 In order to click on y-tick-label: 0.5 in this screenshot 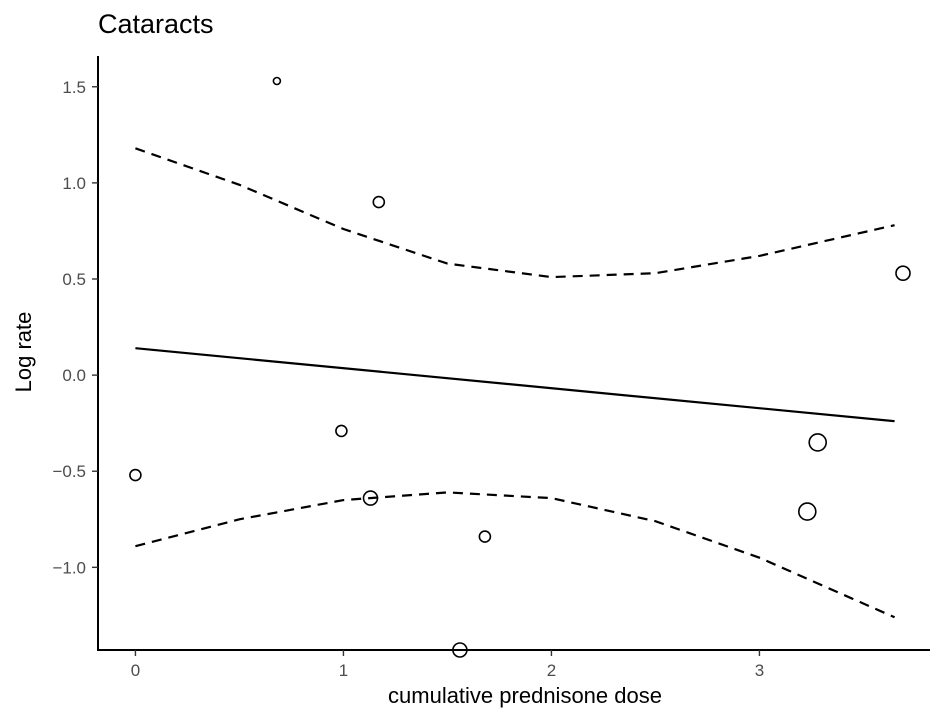, I will do `click(74, 279)`.